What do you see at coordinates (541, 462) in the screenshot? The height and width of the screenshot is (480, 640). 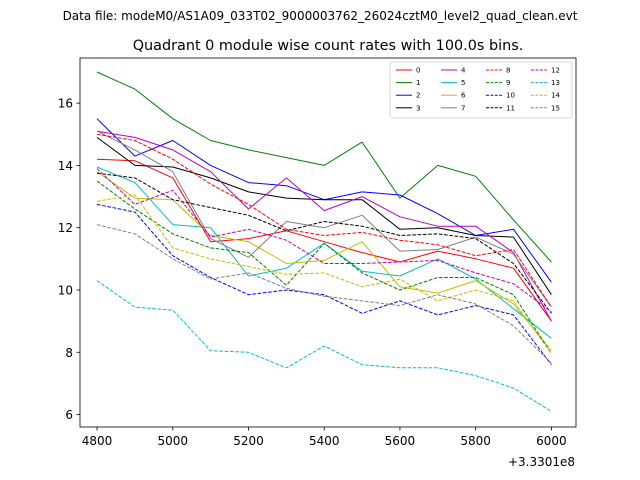 I see `x-offset-label: +3.3301e8` at bounding box center [541, 462].